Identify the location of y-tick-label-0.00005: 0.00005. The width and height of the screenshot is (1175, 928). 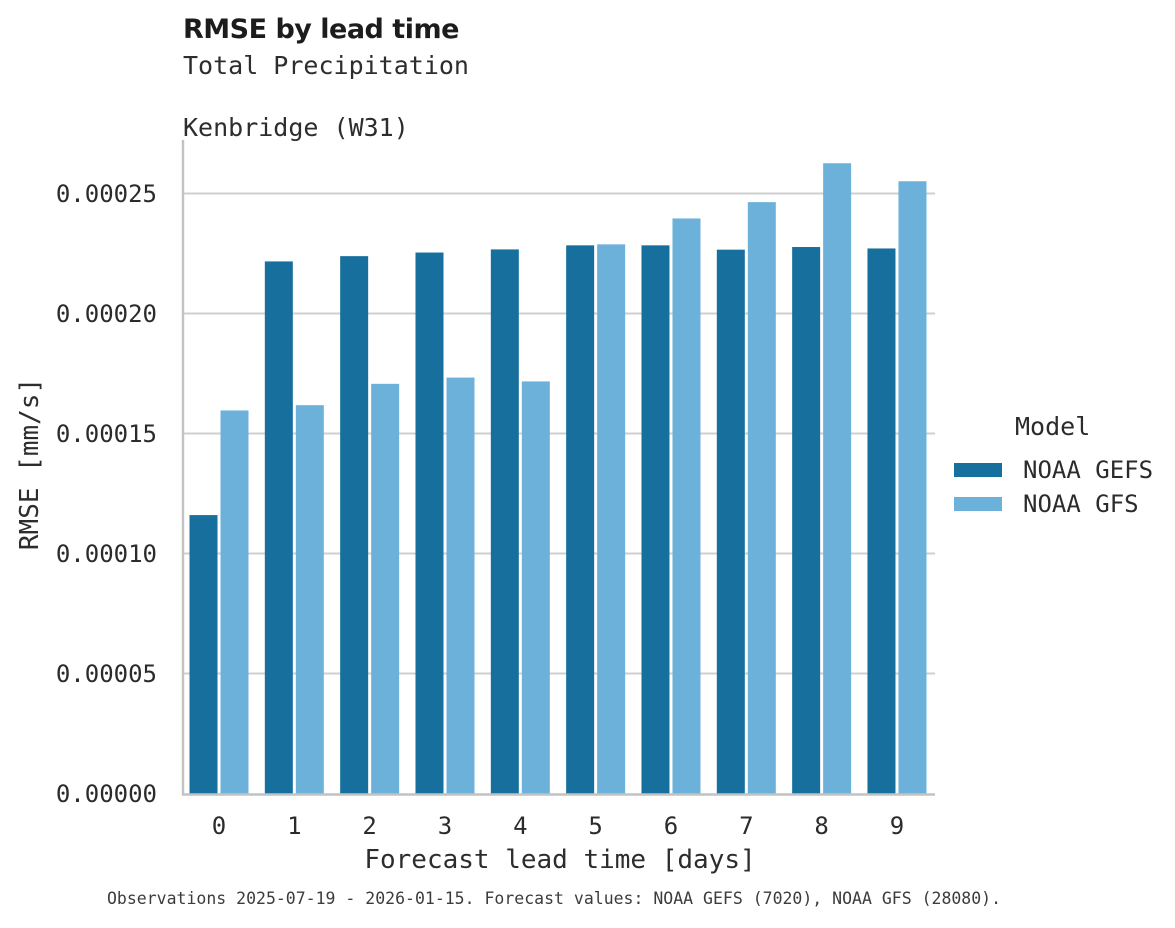
(106, 673).